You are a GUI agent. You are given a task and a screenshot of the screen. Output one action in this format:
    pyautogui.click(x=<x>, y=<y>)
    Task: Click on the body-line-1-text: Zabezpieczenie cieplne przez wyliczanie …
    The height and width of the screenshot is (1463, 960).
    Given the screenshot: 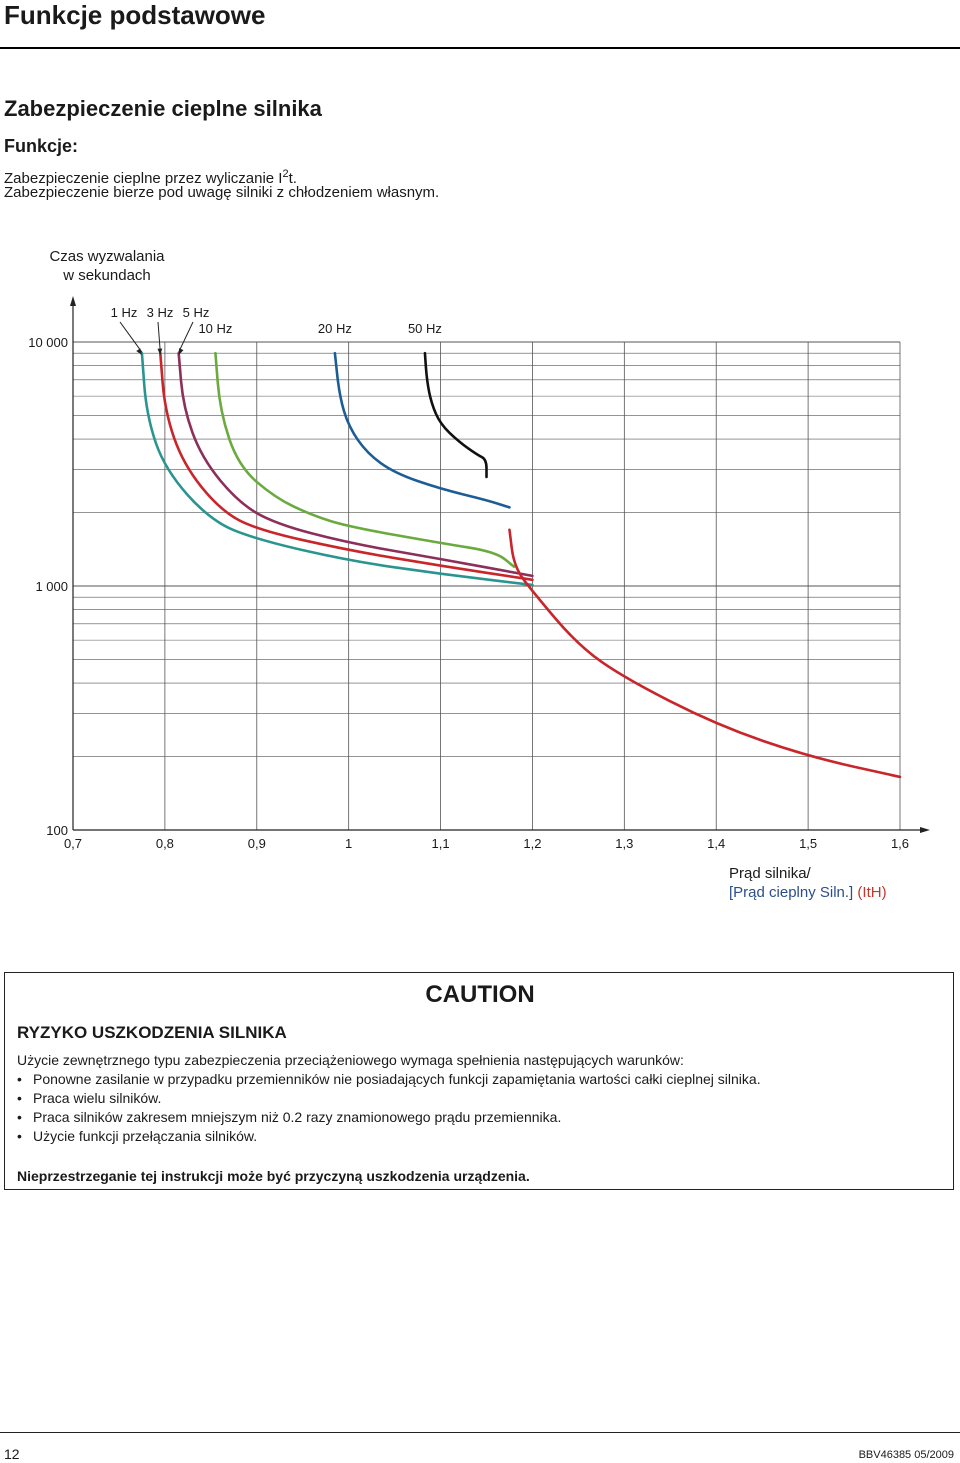 What is the action you would take?
    pyautogui.click(x=143, y=178)
    